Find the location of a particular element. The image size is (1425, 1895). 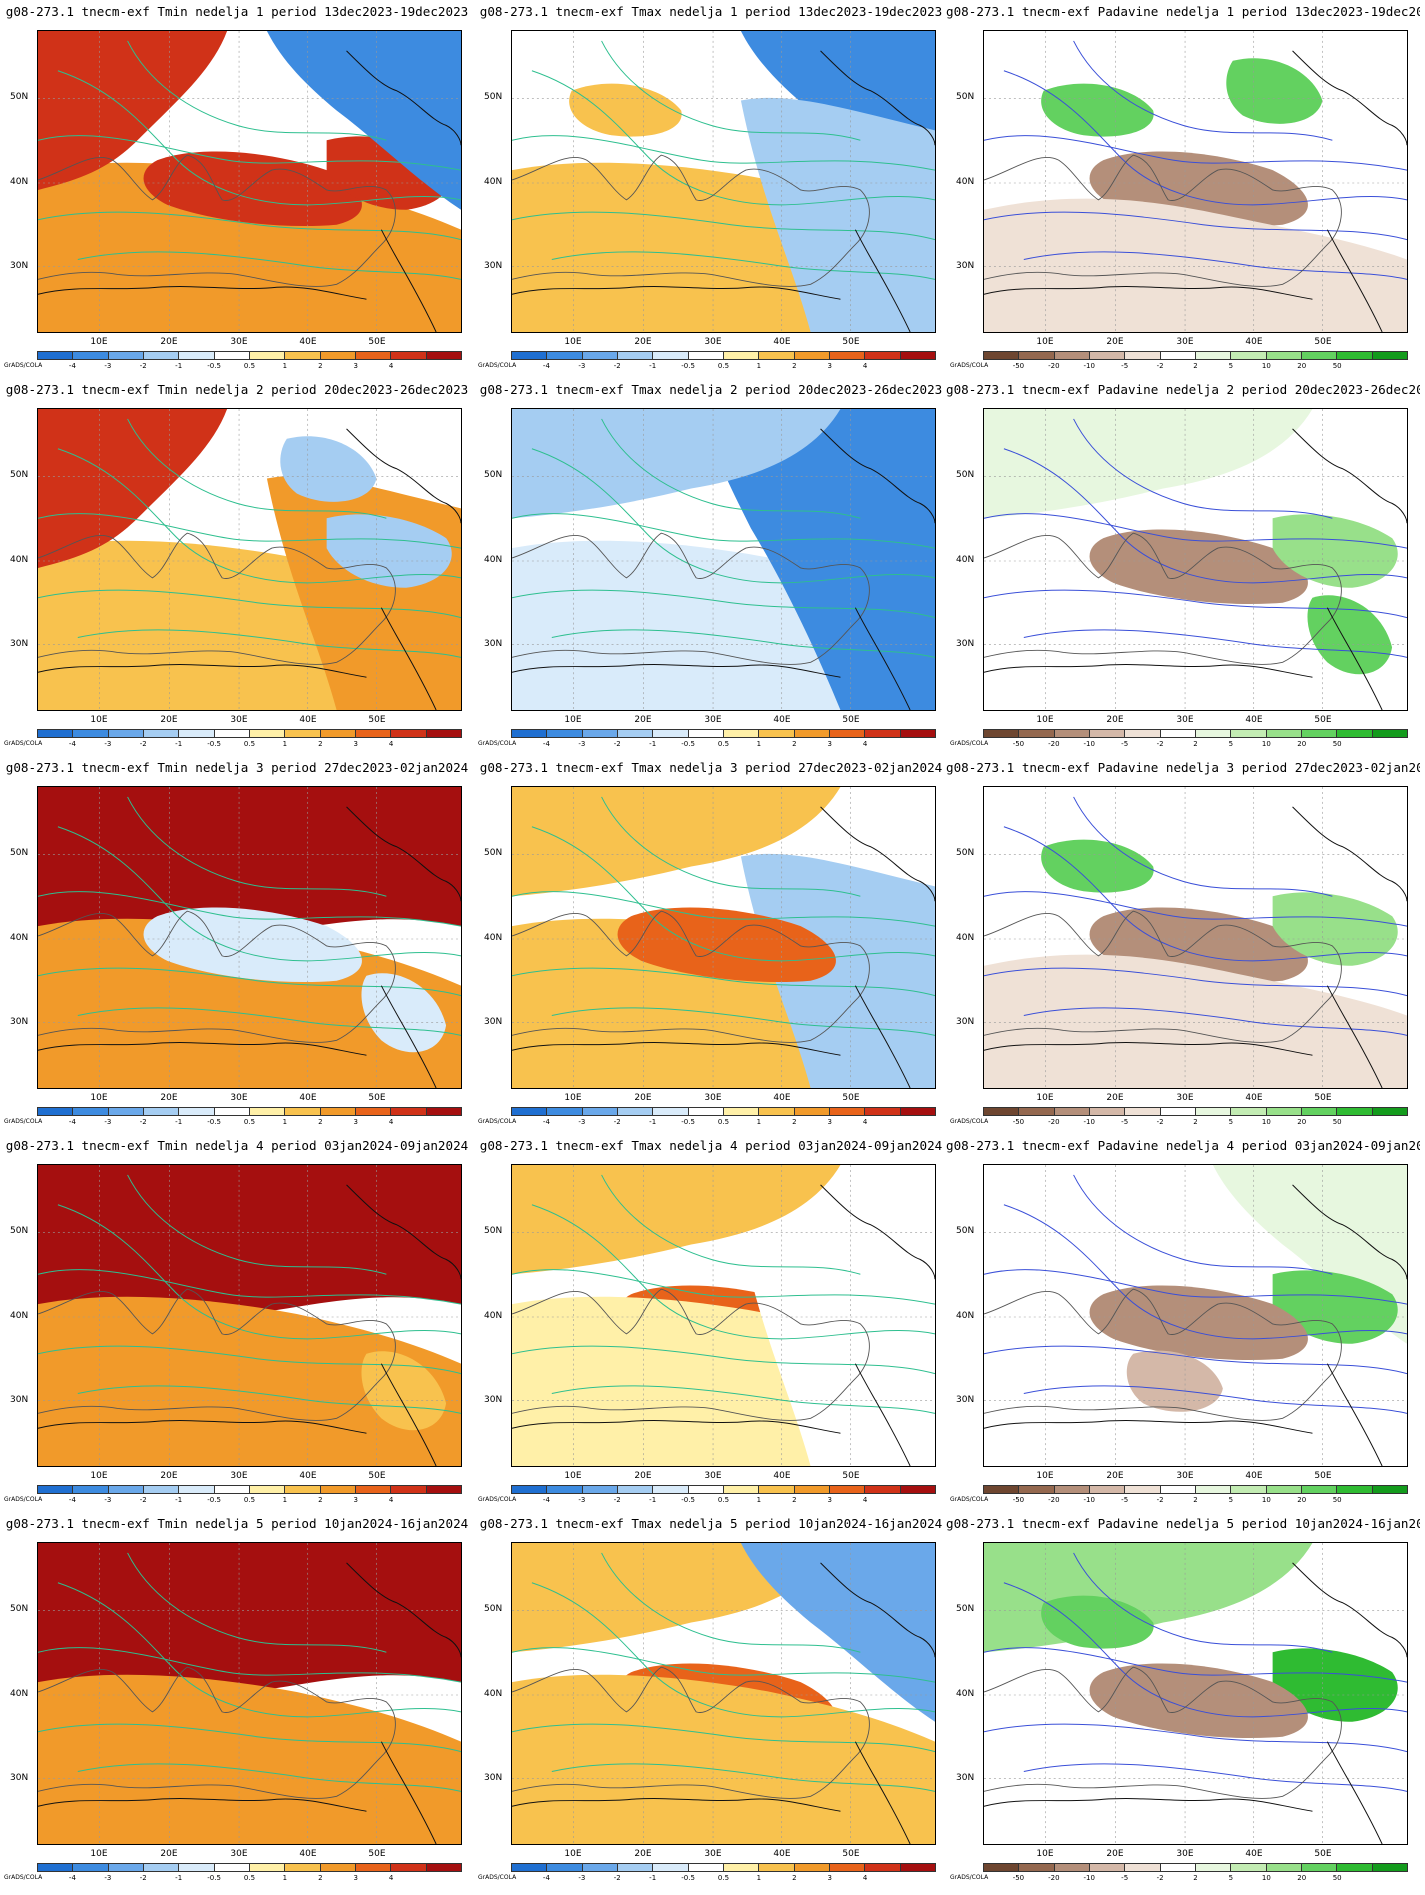

coastline is located at coordinates (691, 1732).